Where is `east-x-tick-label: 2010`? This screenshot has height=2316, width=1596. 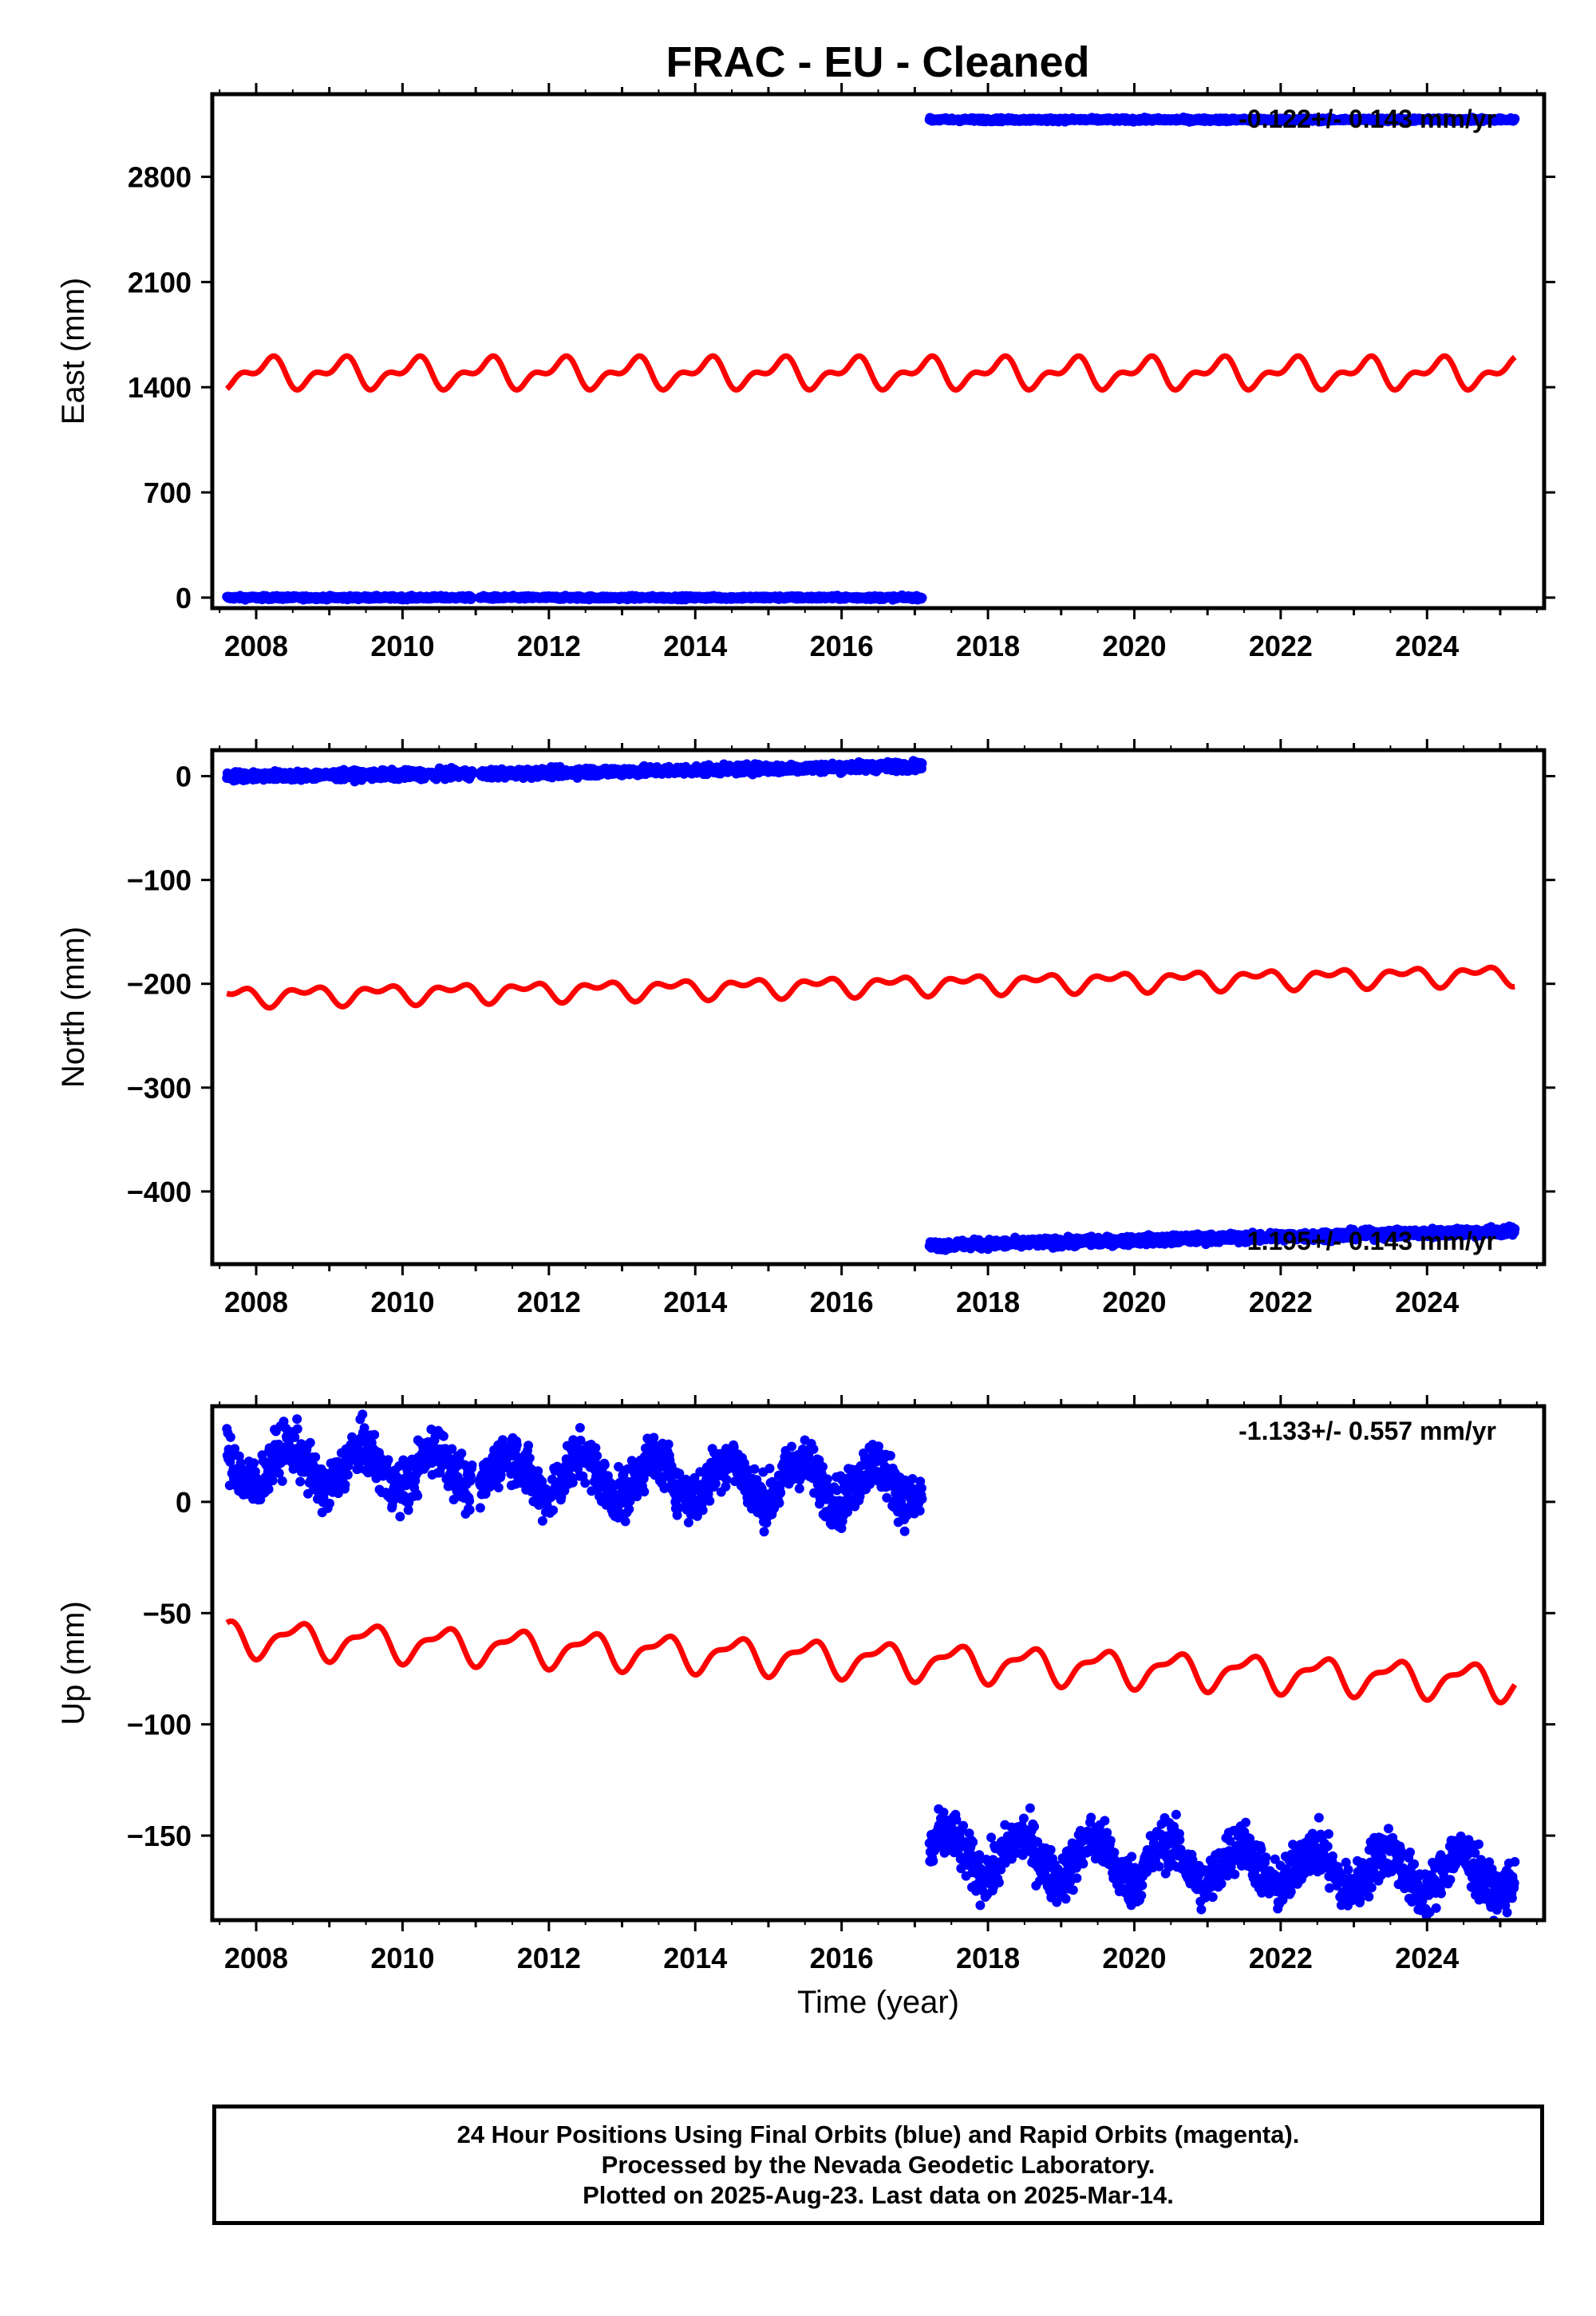 east-x-tick-label: 2010 is located at coordinates (402, 646).